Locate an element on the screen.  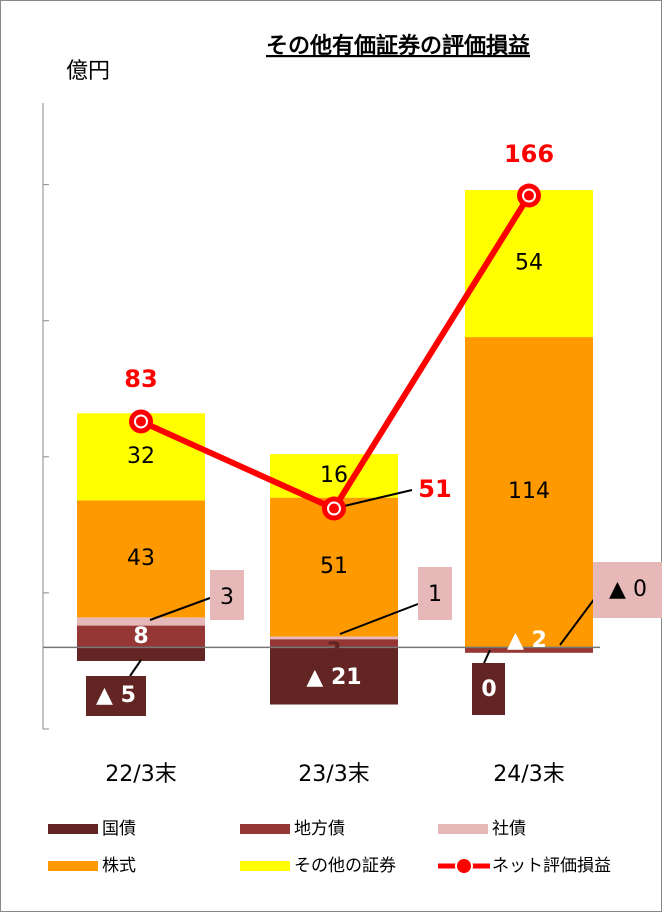
data-label: 114 is located at coordinates (529, 491).